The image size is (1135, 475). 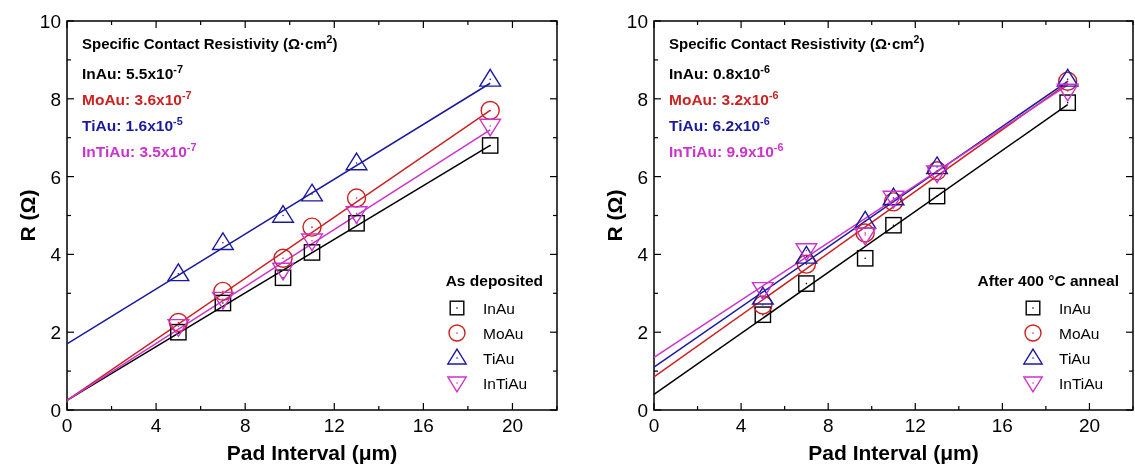 I want to click on annotation: TiAu: 6.2x10$^{-6}$, so click(x=719, y=124).